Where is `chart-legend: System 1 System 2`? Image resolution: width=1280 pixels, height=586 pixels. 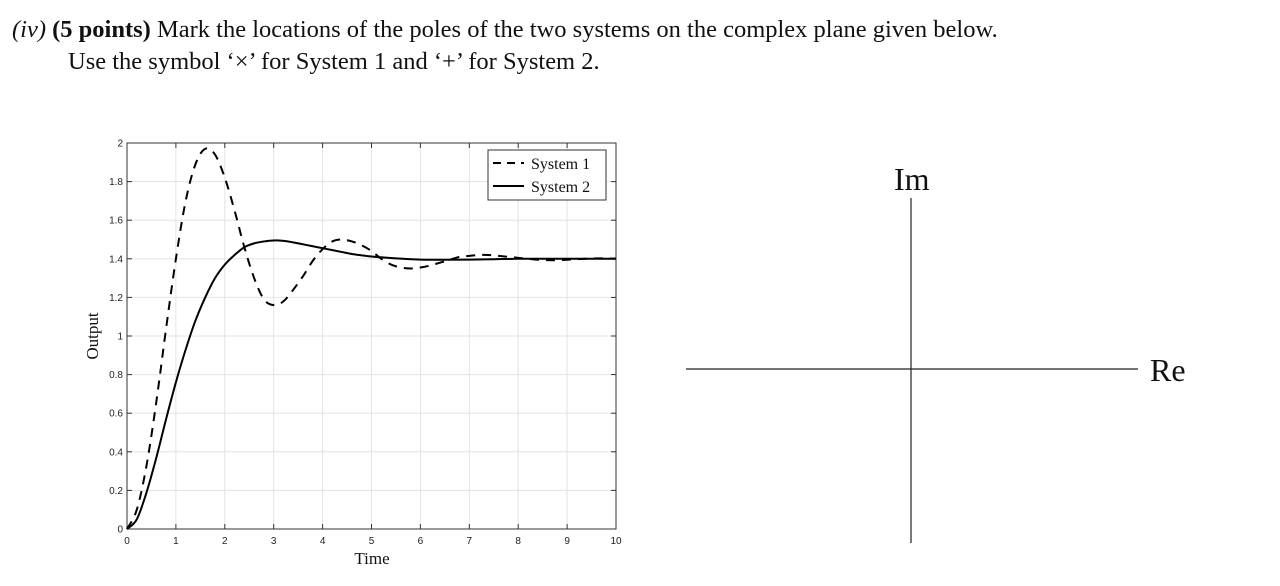
chart-legend: System 1 System 2 is located at coordinates (547, 175).